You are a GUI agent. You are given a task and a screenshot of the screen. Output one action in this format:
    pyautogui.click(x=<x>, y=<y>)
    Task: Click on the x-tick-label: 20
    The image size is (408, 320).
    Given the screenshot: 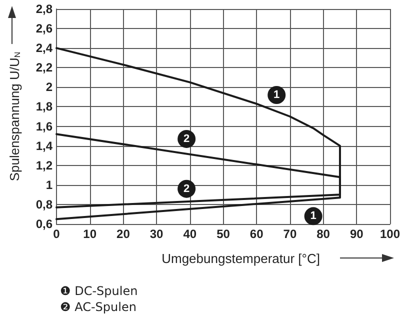 What is the action you would take?
    pyautogui.click(x=123, y=234)
    